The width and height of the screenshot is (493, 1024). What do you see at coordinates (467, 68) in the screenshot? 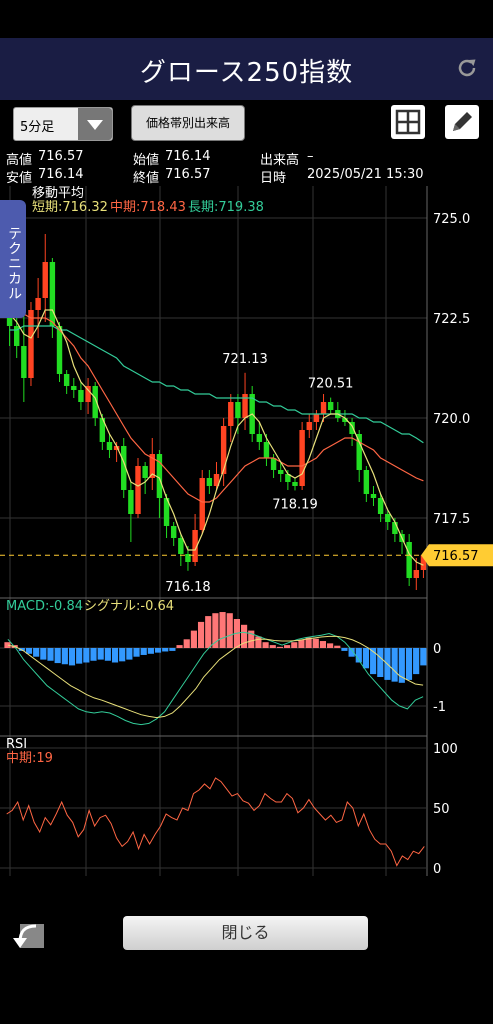
I see `refresh-icon` at bounding box center [467, 68].